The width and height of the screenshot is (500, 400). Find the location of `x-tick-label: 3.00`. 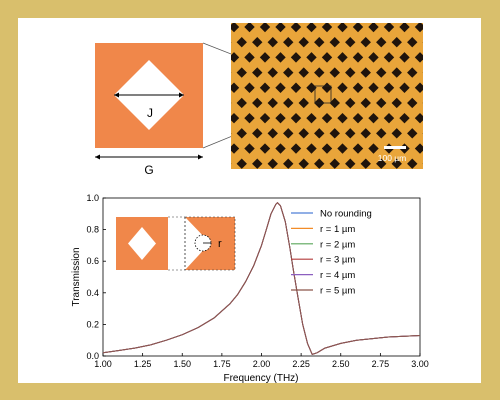

x-tick-label: 3.00 is located at coordinates (420, 364).